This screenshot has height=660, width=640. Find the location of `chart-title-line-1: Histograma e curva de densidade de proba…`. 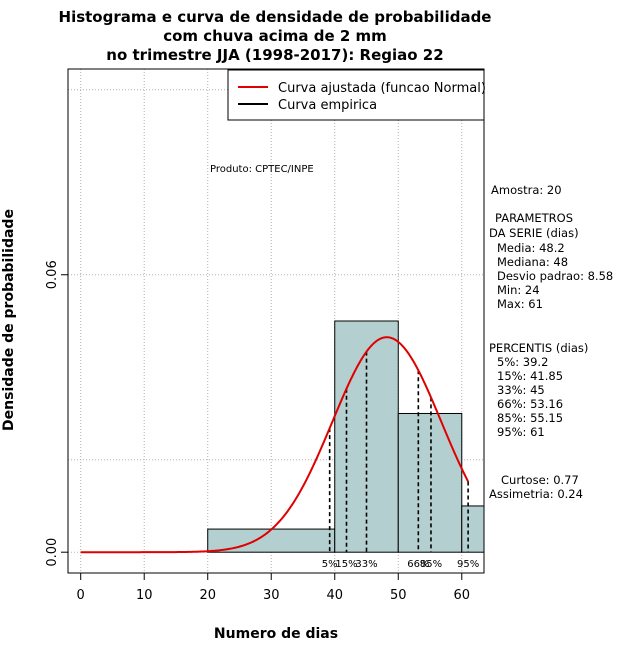

chart-title-line-1: Histograma e curva de densidade de proba… is located at coordinates (275, 17).